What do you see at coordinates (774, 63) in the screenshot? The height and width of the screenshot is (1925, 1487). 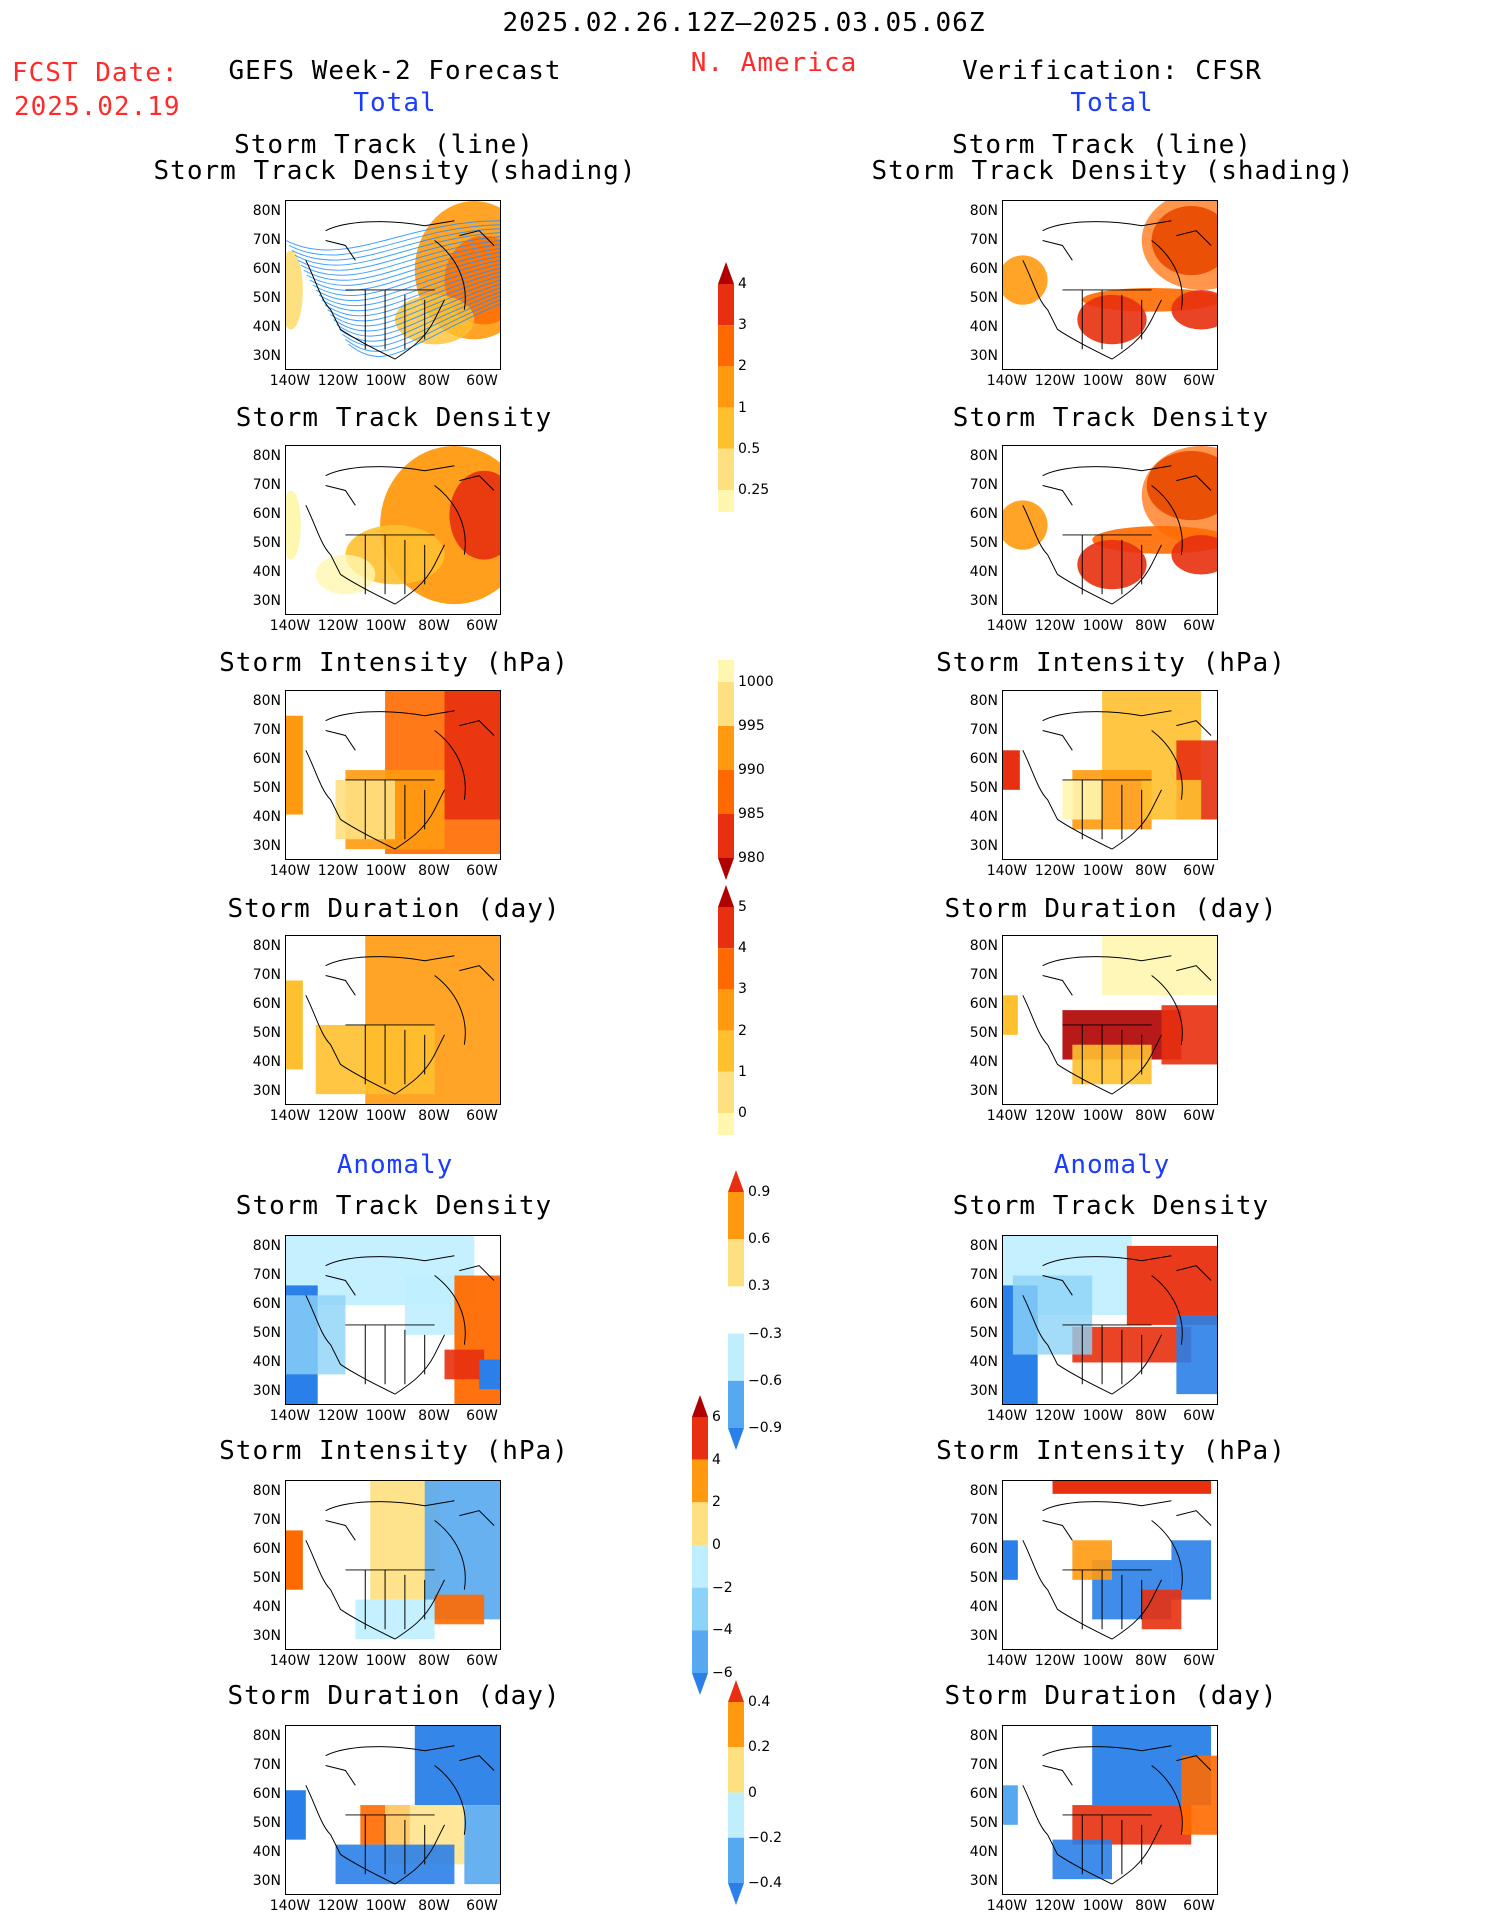 I see `region-title: N. America` at bounding box center [774, 63].